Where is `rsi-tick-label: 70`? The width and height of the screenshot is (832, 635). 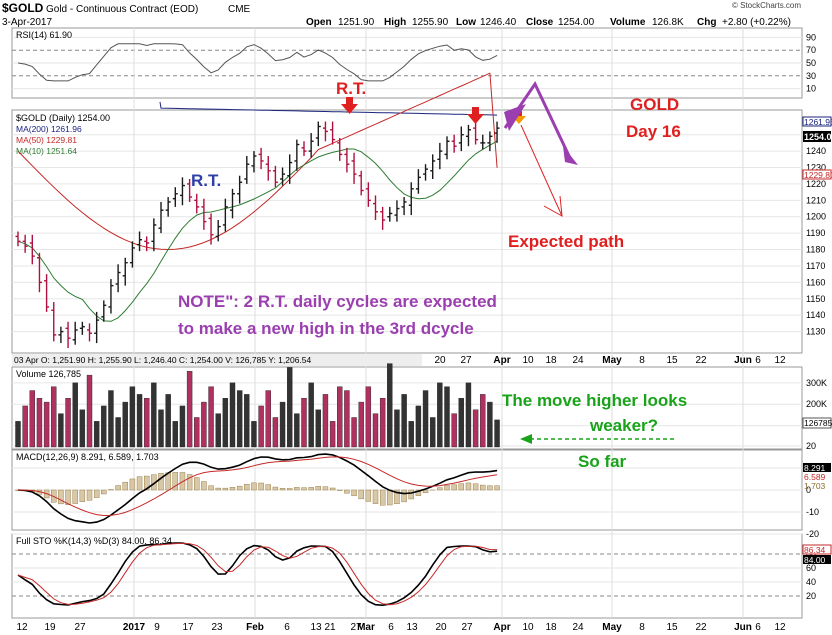 rsi-tick-label: 70 is located at coordinates (811, 50).